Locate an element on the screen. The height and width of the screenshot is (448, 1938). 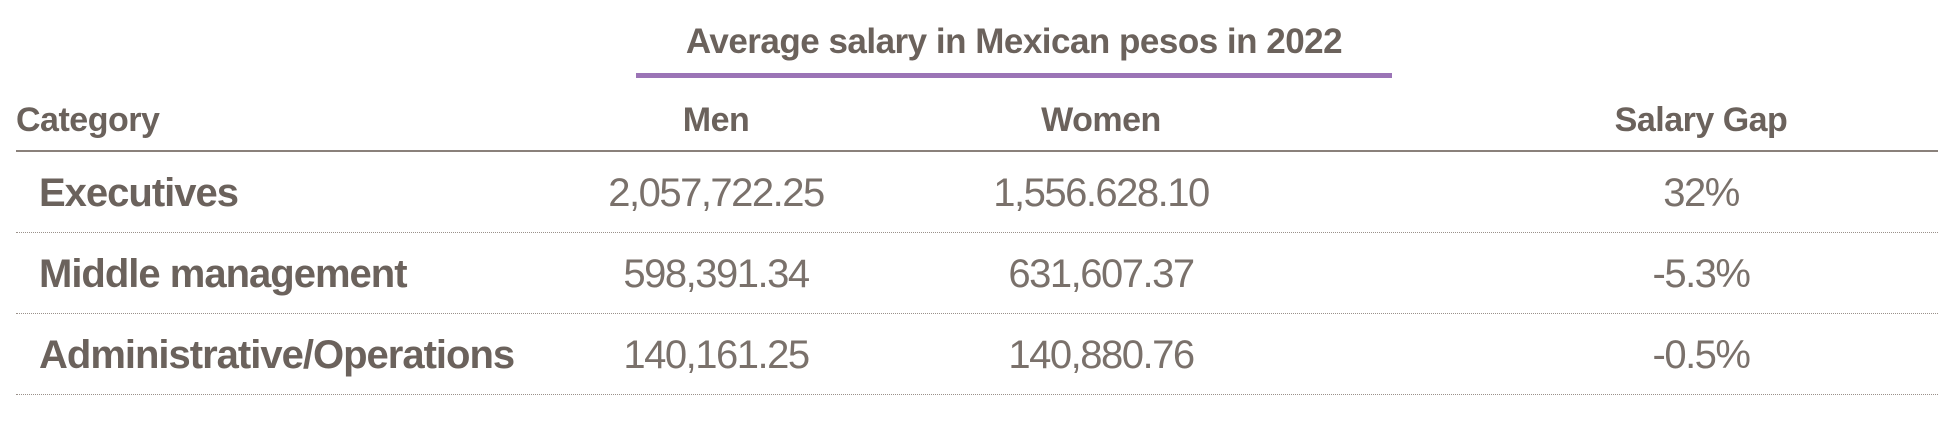
header-women: Women is located at coordinates (1101, 120).